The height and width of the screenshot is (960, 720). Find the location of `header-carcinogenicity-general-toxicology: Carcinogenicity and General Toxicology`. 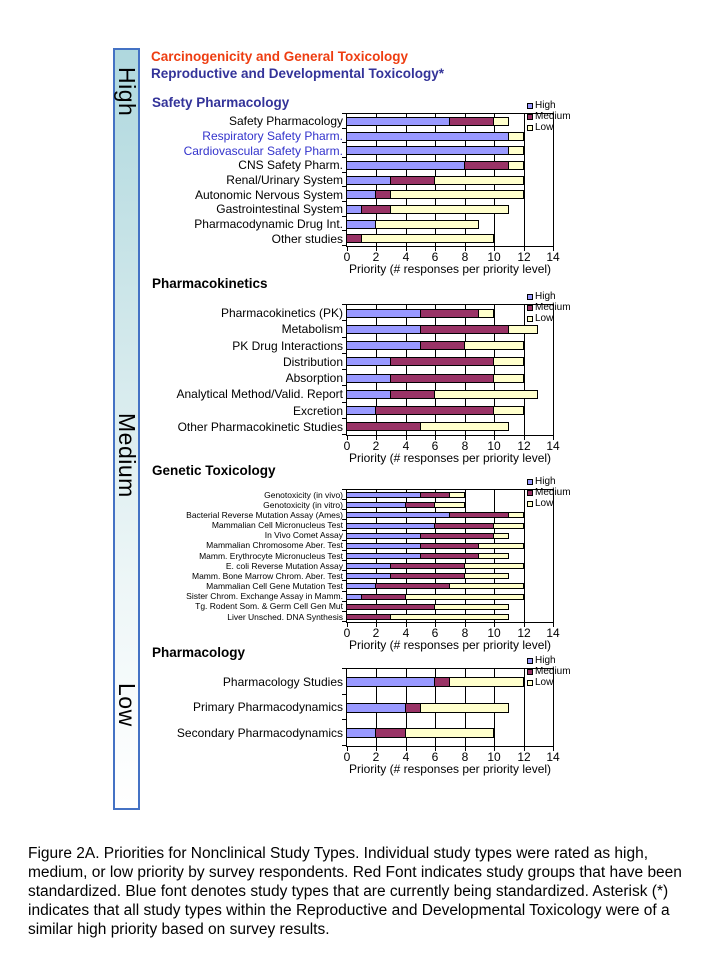

header-carcinogenicity-general-toxicology: Carcinogenicity and General Toxicology is located at coordinates (280, 56).